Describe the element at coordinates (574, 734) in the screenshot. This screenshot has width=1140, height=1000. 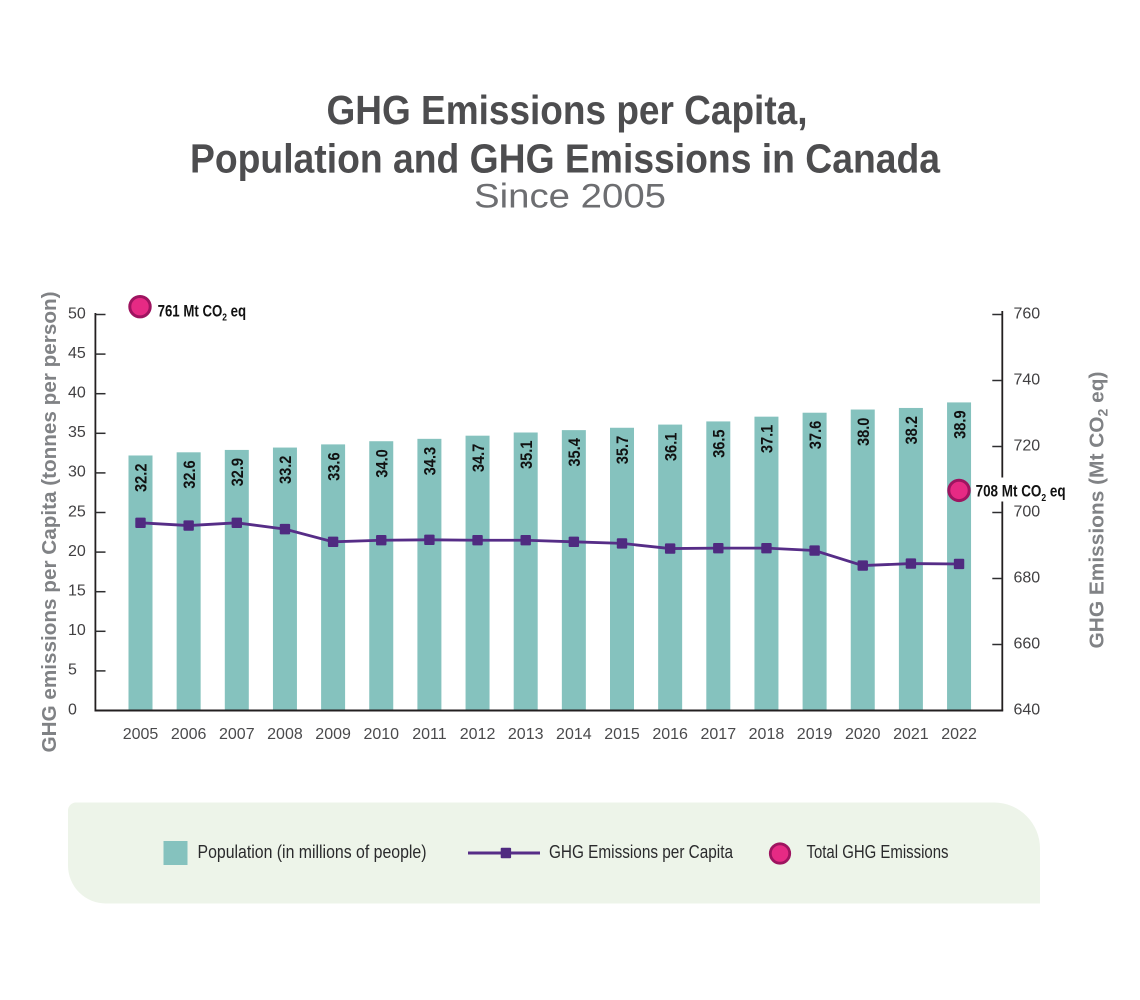
I see `svg-text: 2014` at that location.